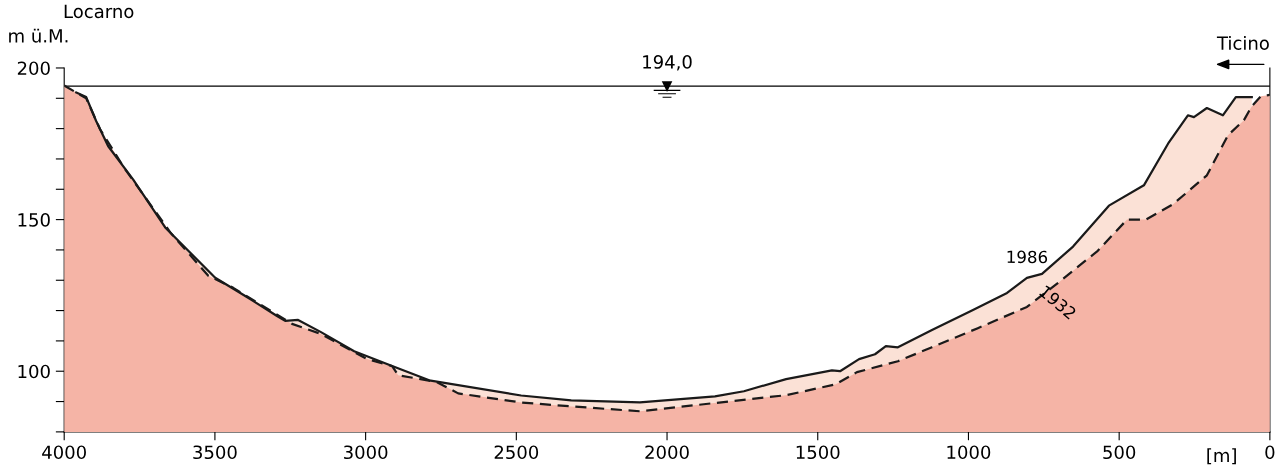 The width and height of the screenshot is (1284, 472). I want to click on x-tick-label: 4000, so click(64, 452).